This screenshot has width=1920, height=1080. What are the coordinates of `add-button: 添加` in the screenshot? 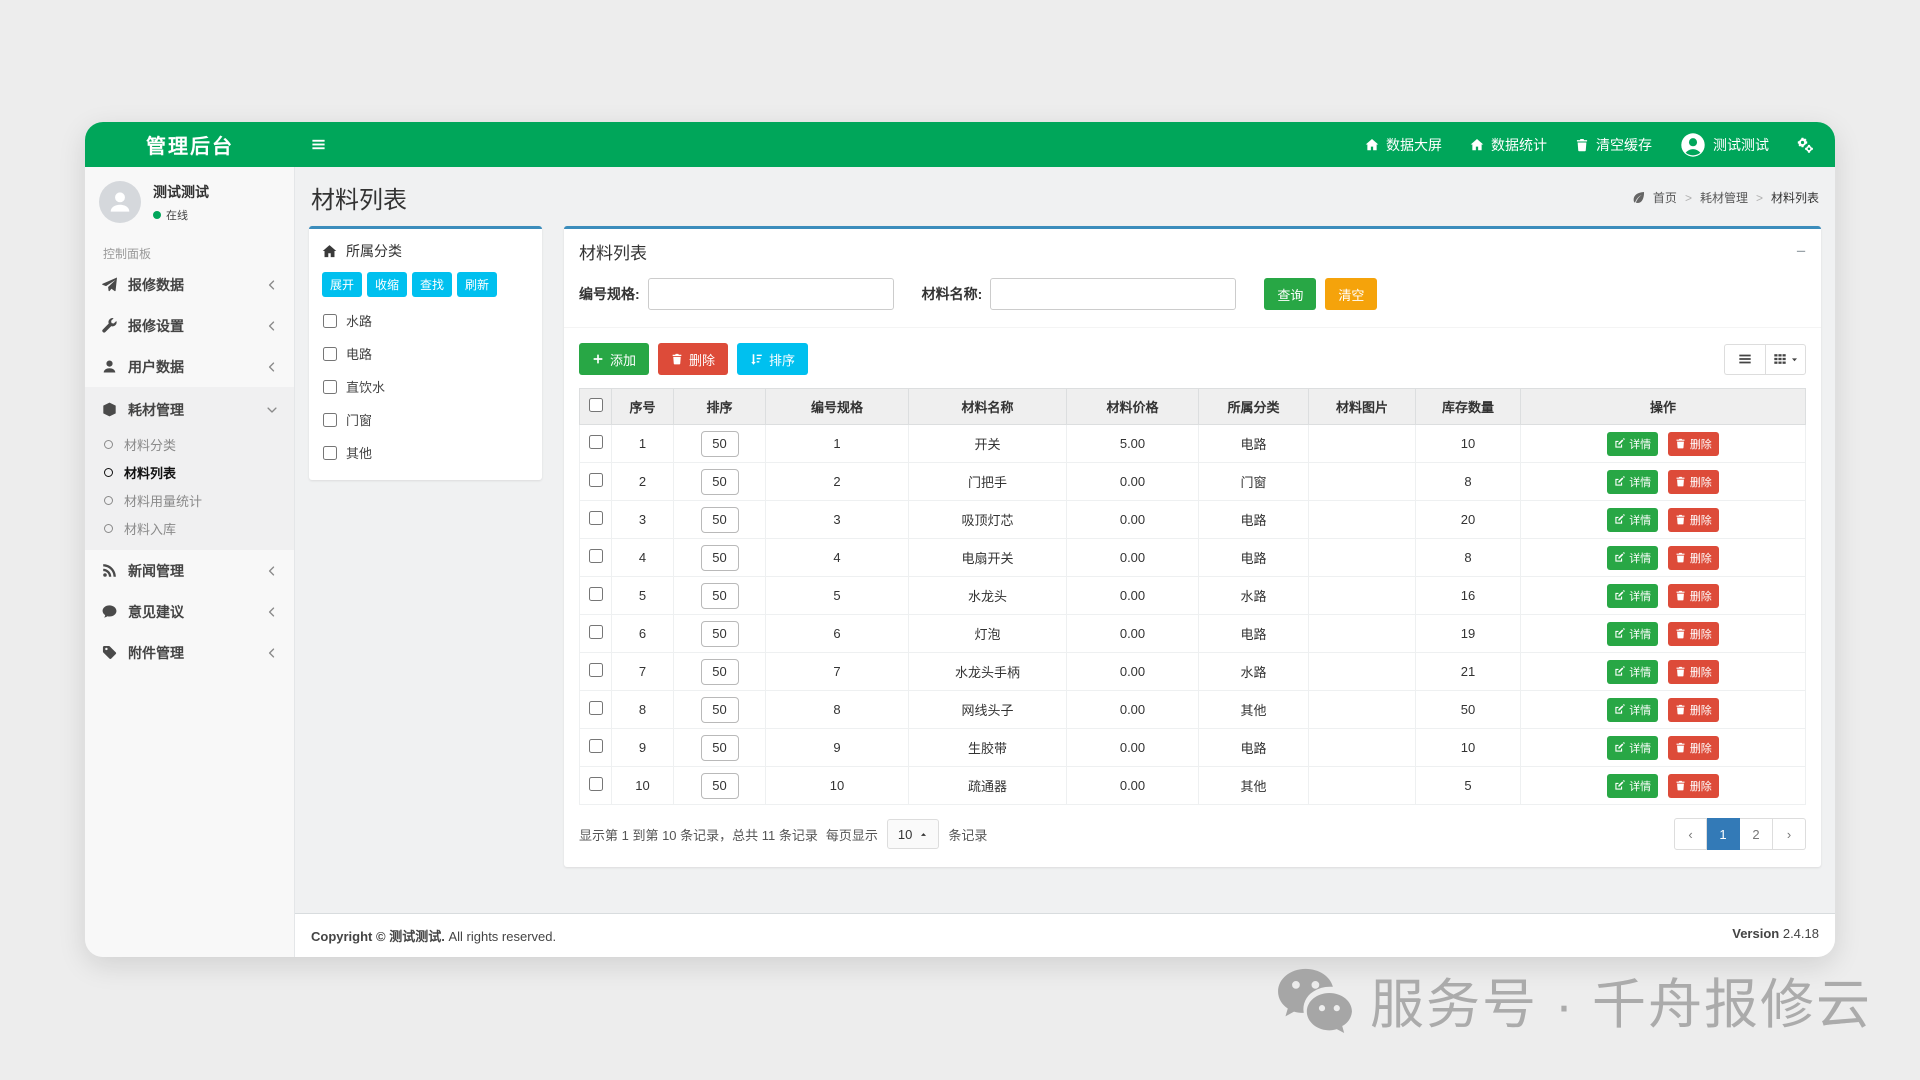 It's located at (614, 359).